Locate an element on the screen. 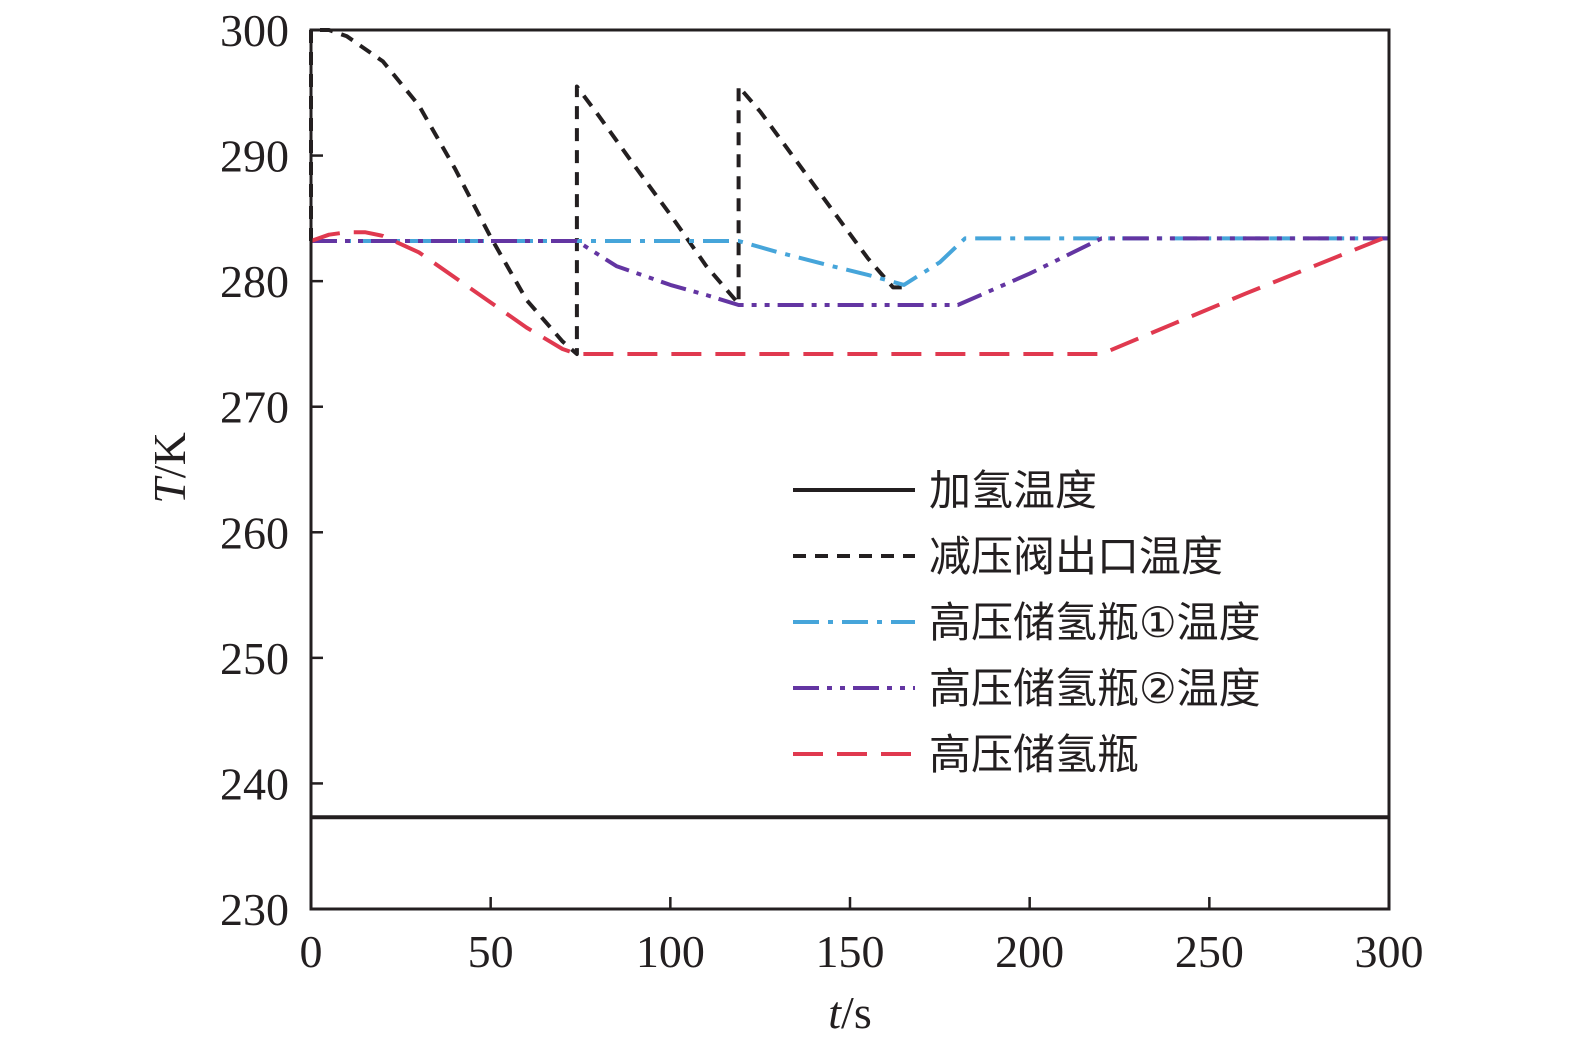 The width and height of the screenshot is (1575, 1051). y-tick-label: 280 is located at coordinates (254, 281).